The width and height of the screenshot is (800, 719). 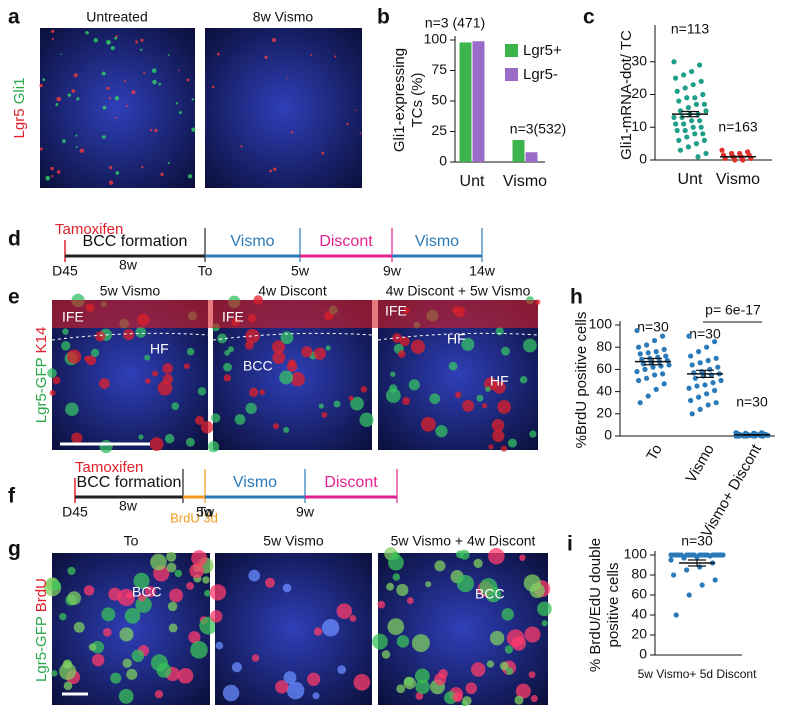 What do you see at coordinates (293, 541) in the screenshot?
I see `image-title: 5w Vismo` at bounding box center [293, 541].